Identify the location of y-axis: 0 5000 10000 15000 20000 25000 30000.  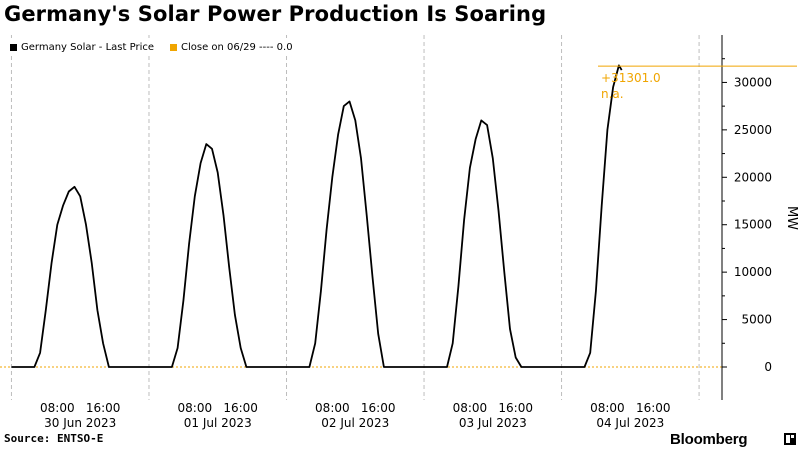
(746, 217).